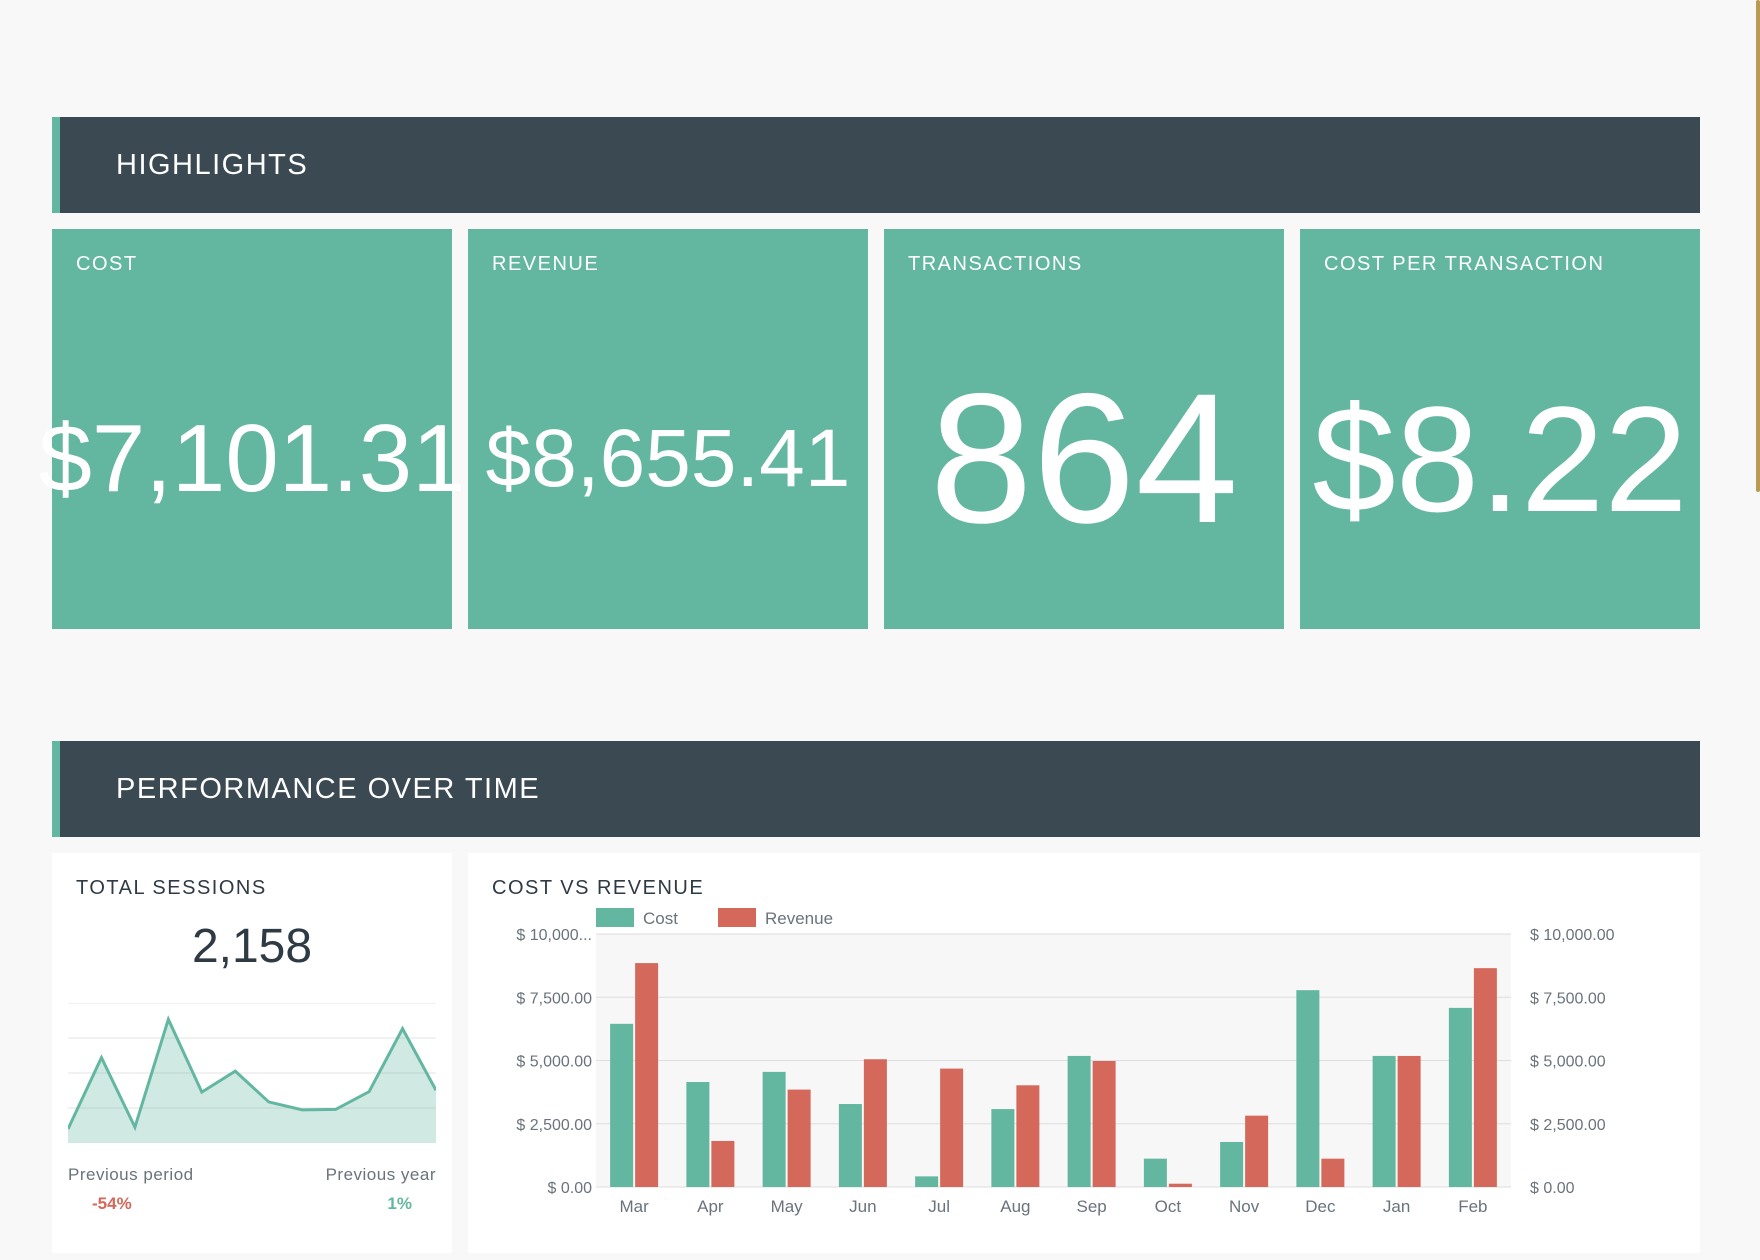 Image resolution: width=1760 pixels, height=1260 pixels. Describe the element at coordinates (1464, 264) in the screenshot. I see `kpi-label-cost-per-transaction: COST PER TRANSACTION` at that location.